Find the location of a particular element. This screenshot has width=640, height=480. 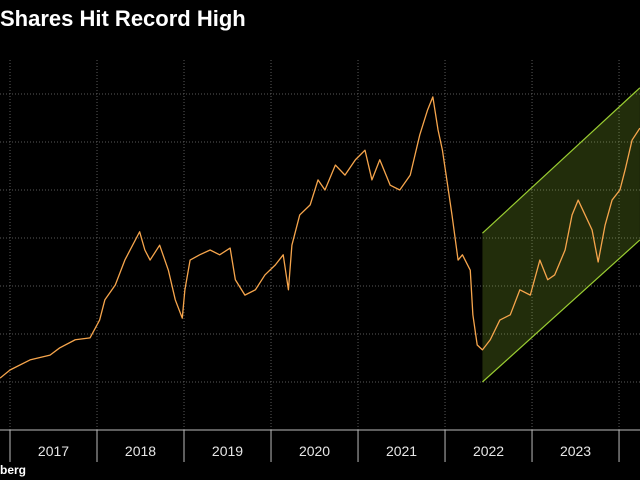

x-tick-label: 2017 is located at coordinates (53, 451).